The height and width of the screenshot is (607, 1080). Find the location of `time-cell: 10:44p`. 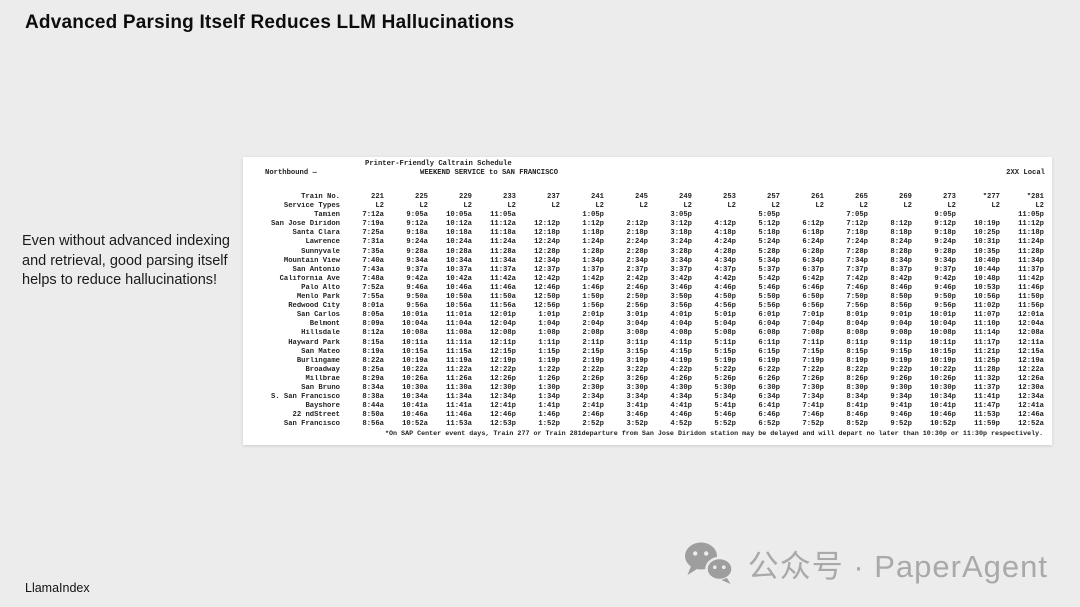

time-cell: 10:44p is located at coordinates (987, 269).